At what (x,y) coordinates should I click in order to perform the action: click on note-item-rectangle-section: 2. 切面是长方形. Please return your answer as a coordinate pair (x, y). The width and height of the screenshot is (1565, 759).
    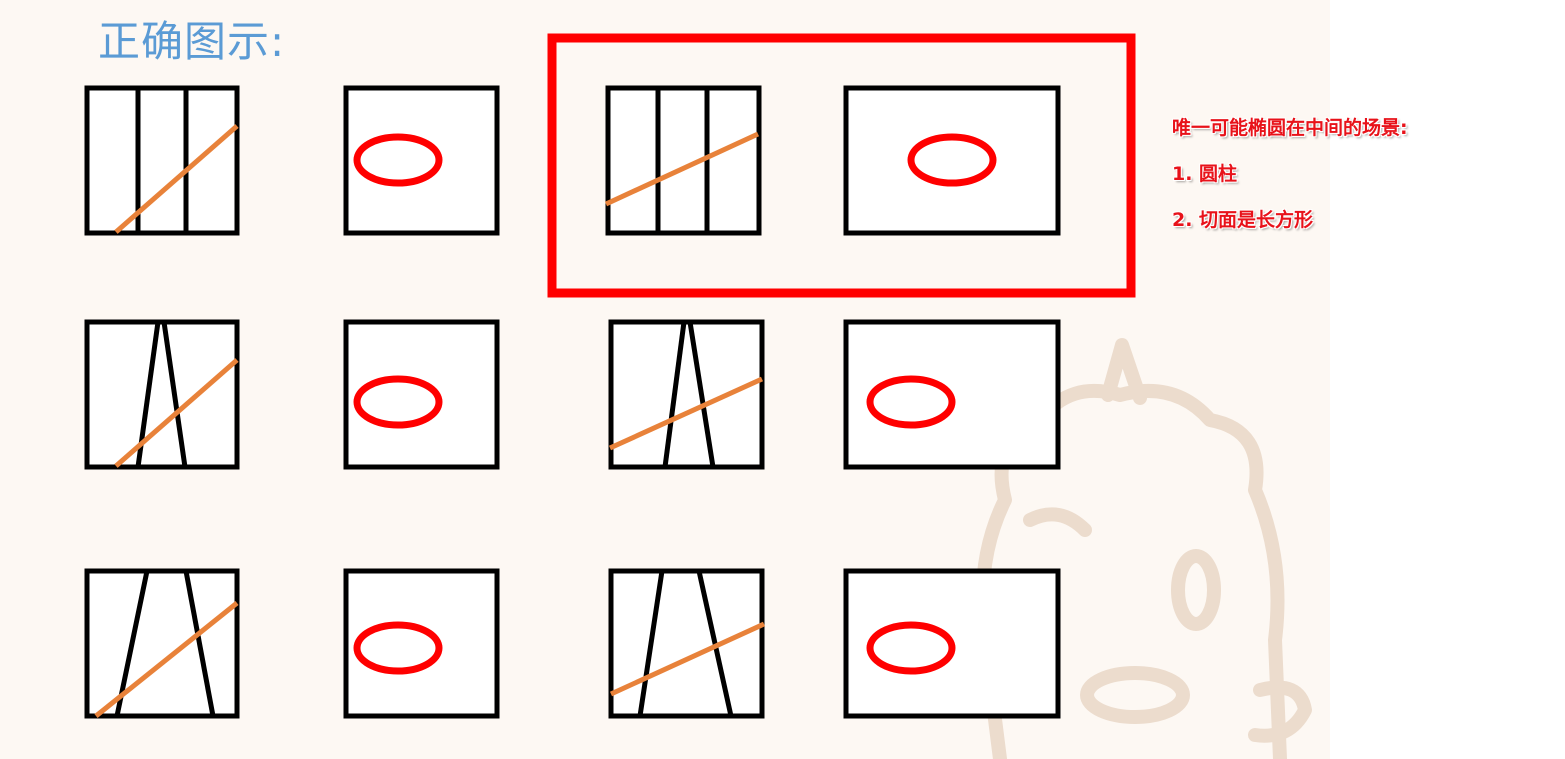
    Looking at the image, I should click on (1290, 229).